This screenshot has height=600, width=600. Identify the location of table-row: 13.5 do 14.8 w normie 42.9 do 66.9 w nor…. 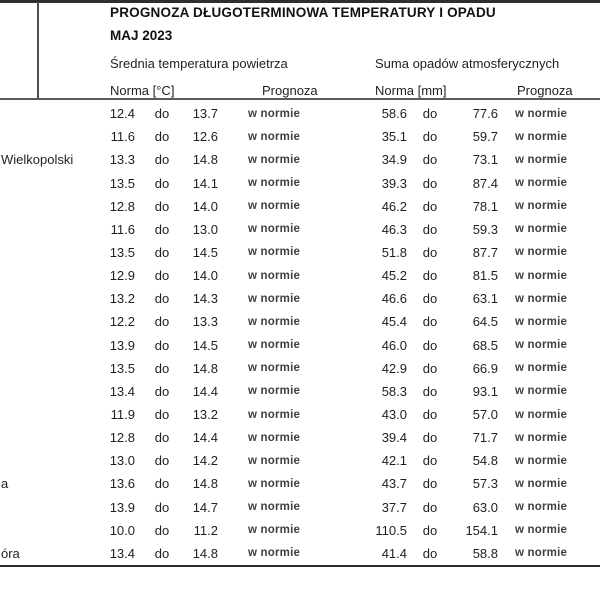
(300, 368).